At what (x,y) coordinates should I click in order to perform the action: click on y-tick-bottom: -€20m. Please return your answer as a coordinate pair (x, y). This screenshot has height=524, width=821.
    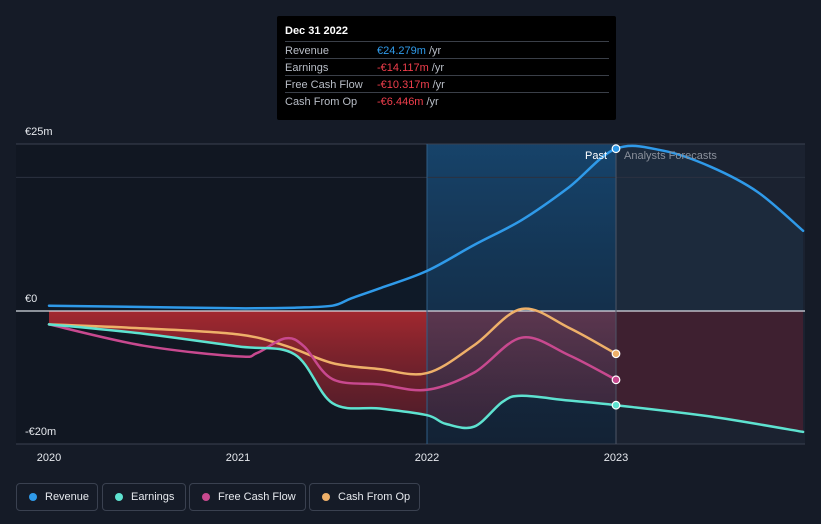
    Looking at the image, I should click on (41, 432).